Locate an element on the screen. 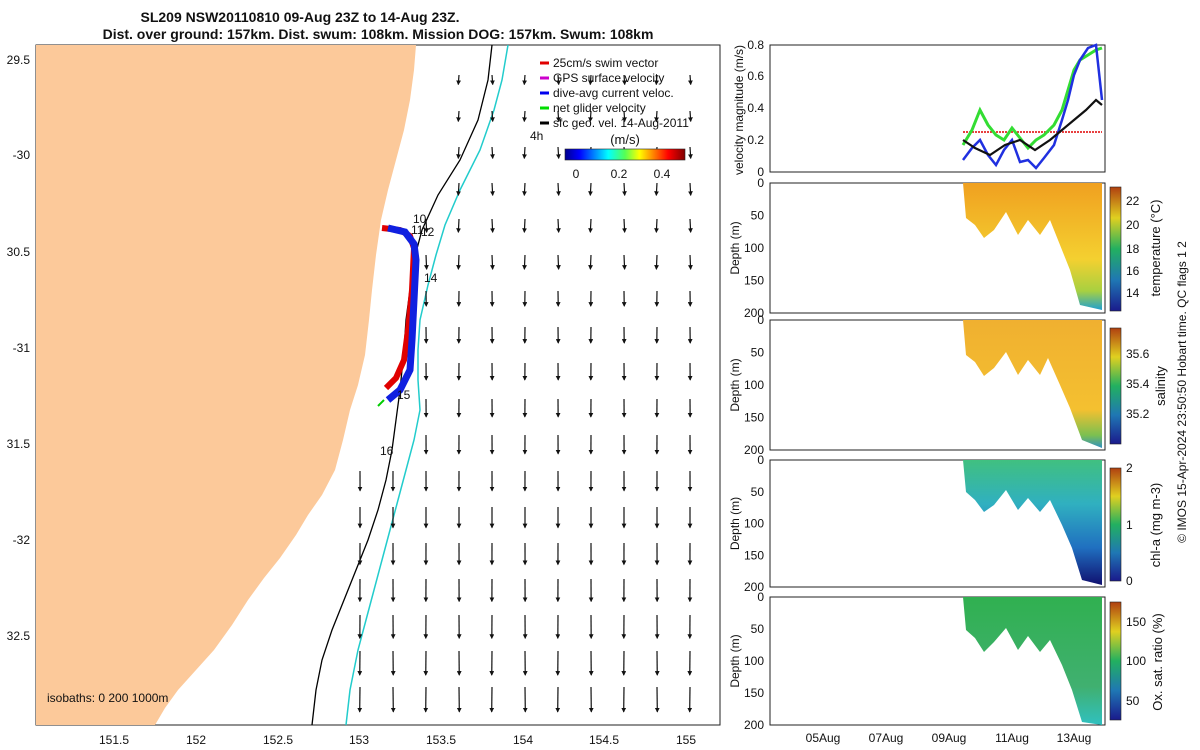 This screenshot has height=750, width=1200. vel-ytick: 0.4 is located at coordinates (755, 108).